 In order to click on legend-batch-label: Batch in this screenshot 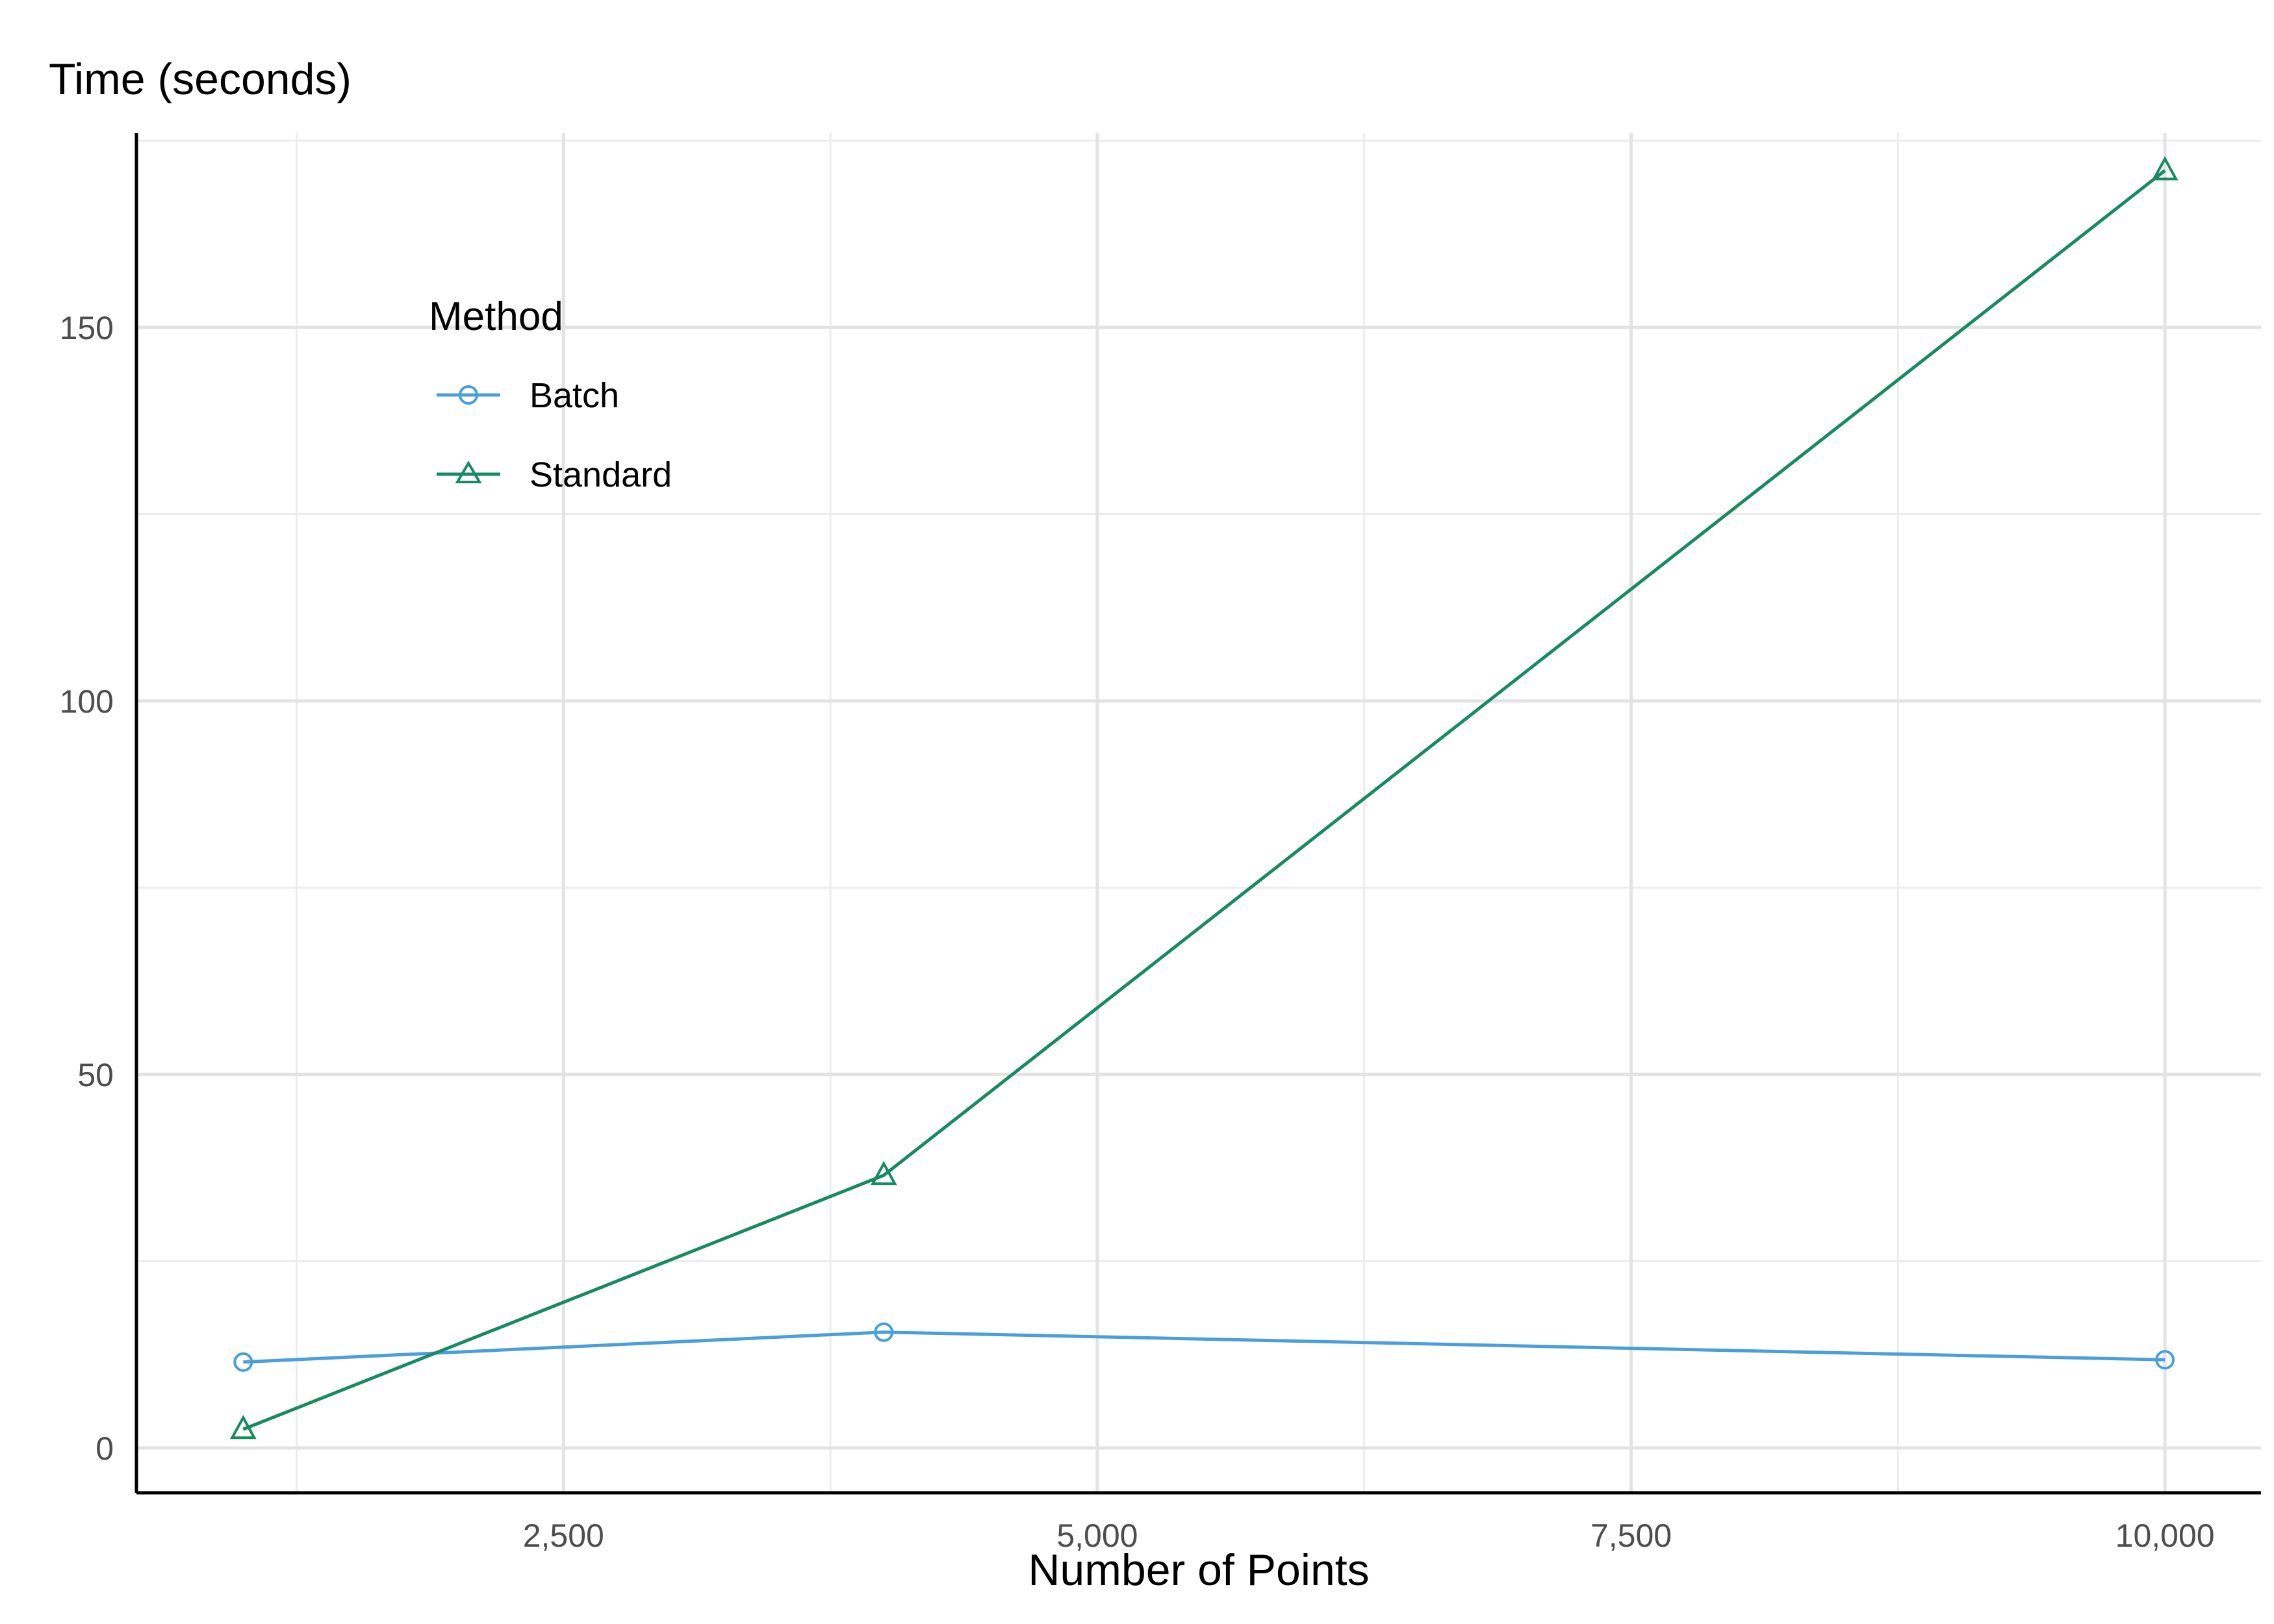, I will do `click(574, 395)`.